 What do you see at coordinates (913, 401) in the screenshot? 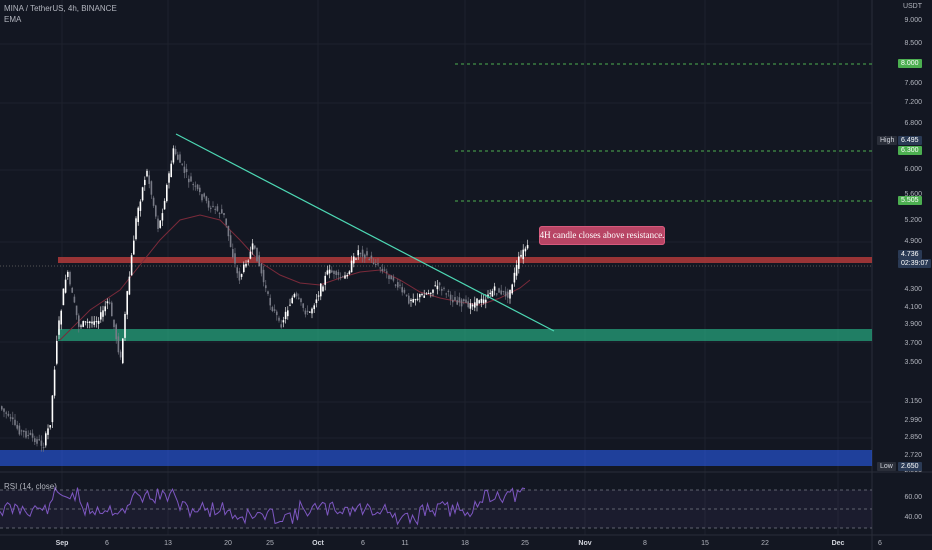
I see `price-axis-label: 3.150` at bounding box center [913, 401].